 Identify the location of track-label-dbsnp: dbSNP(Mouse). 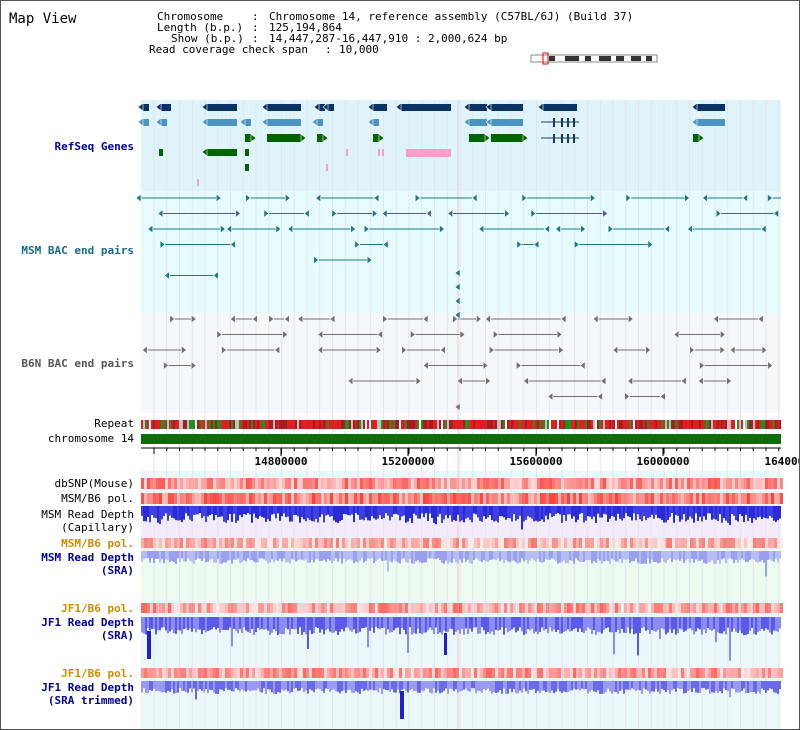
(94, 483).